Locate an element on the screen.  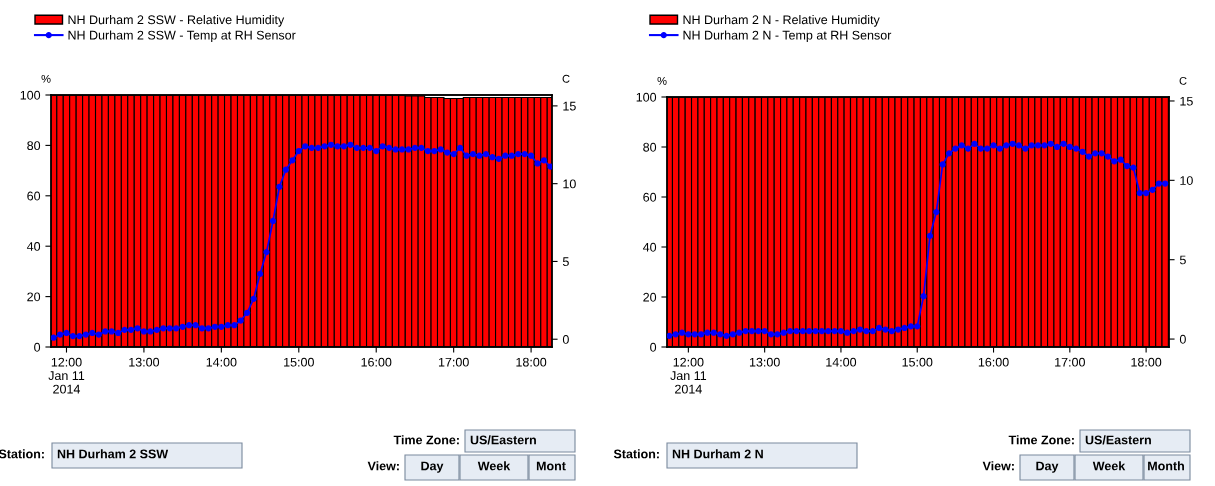
legend-label: NH Durham 2 SSW - Relative Humidity is located at coordinates (176, 21).